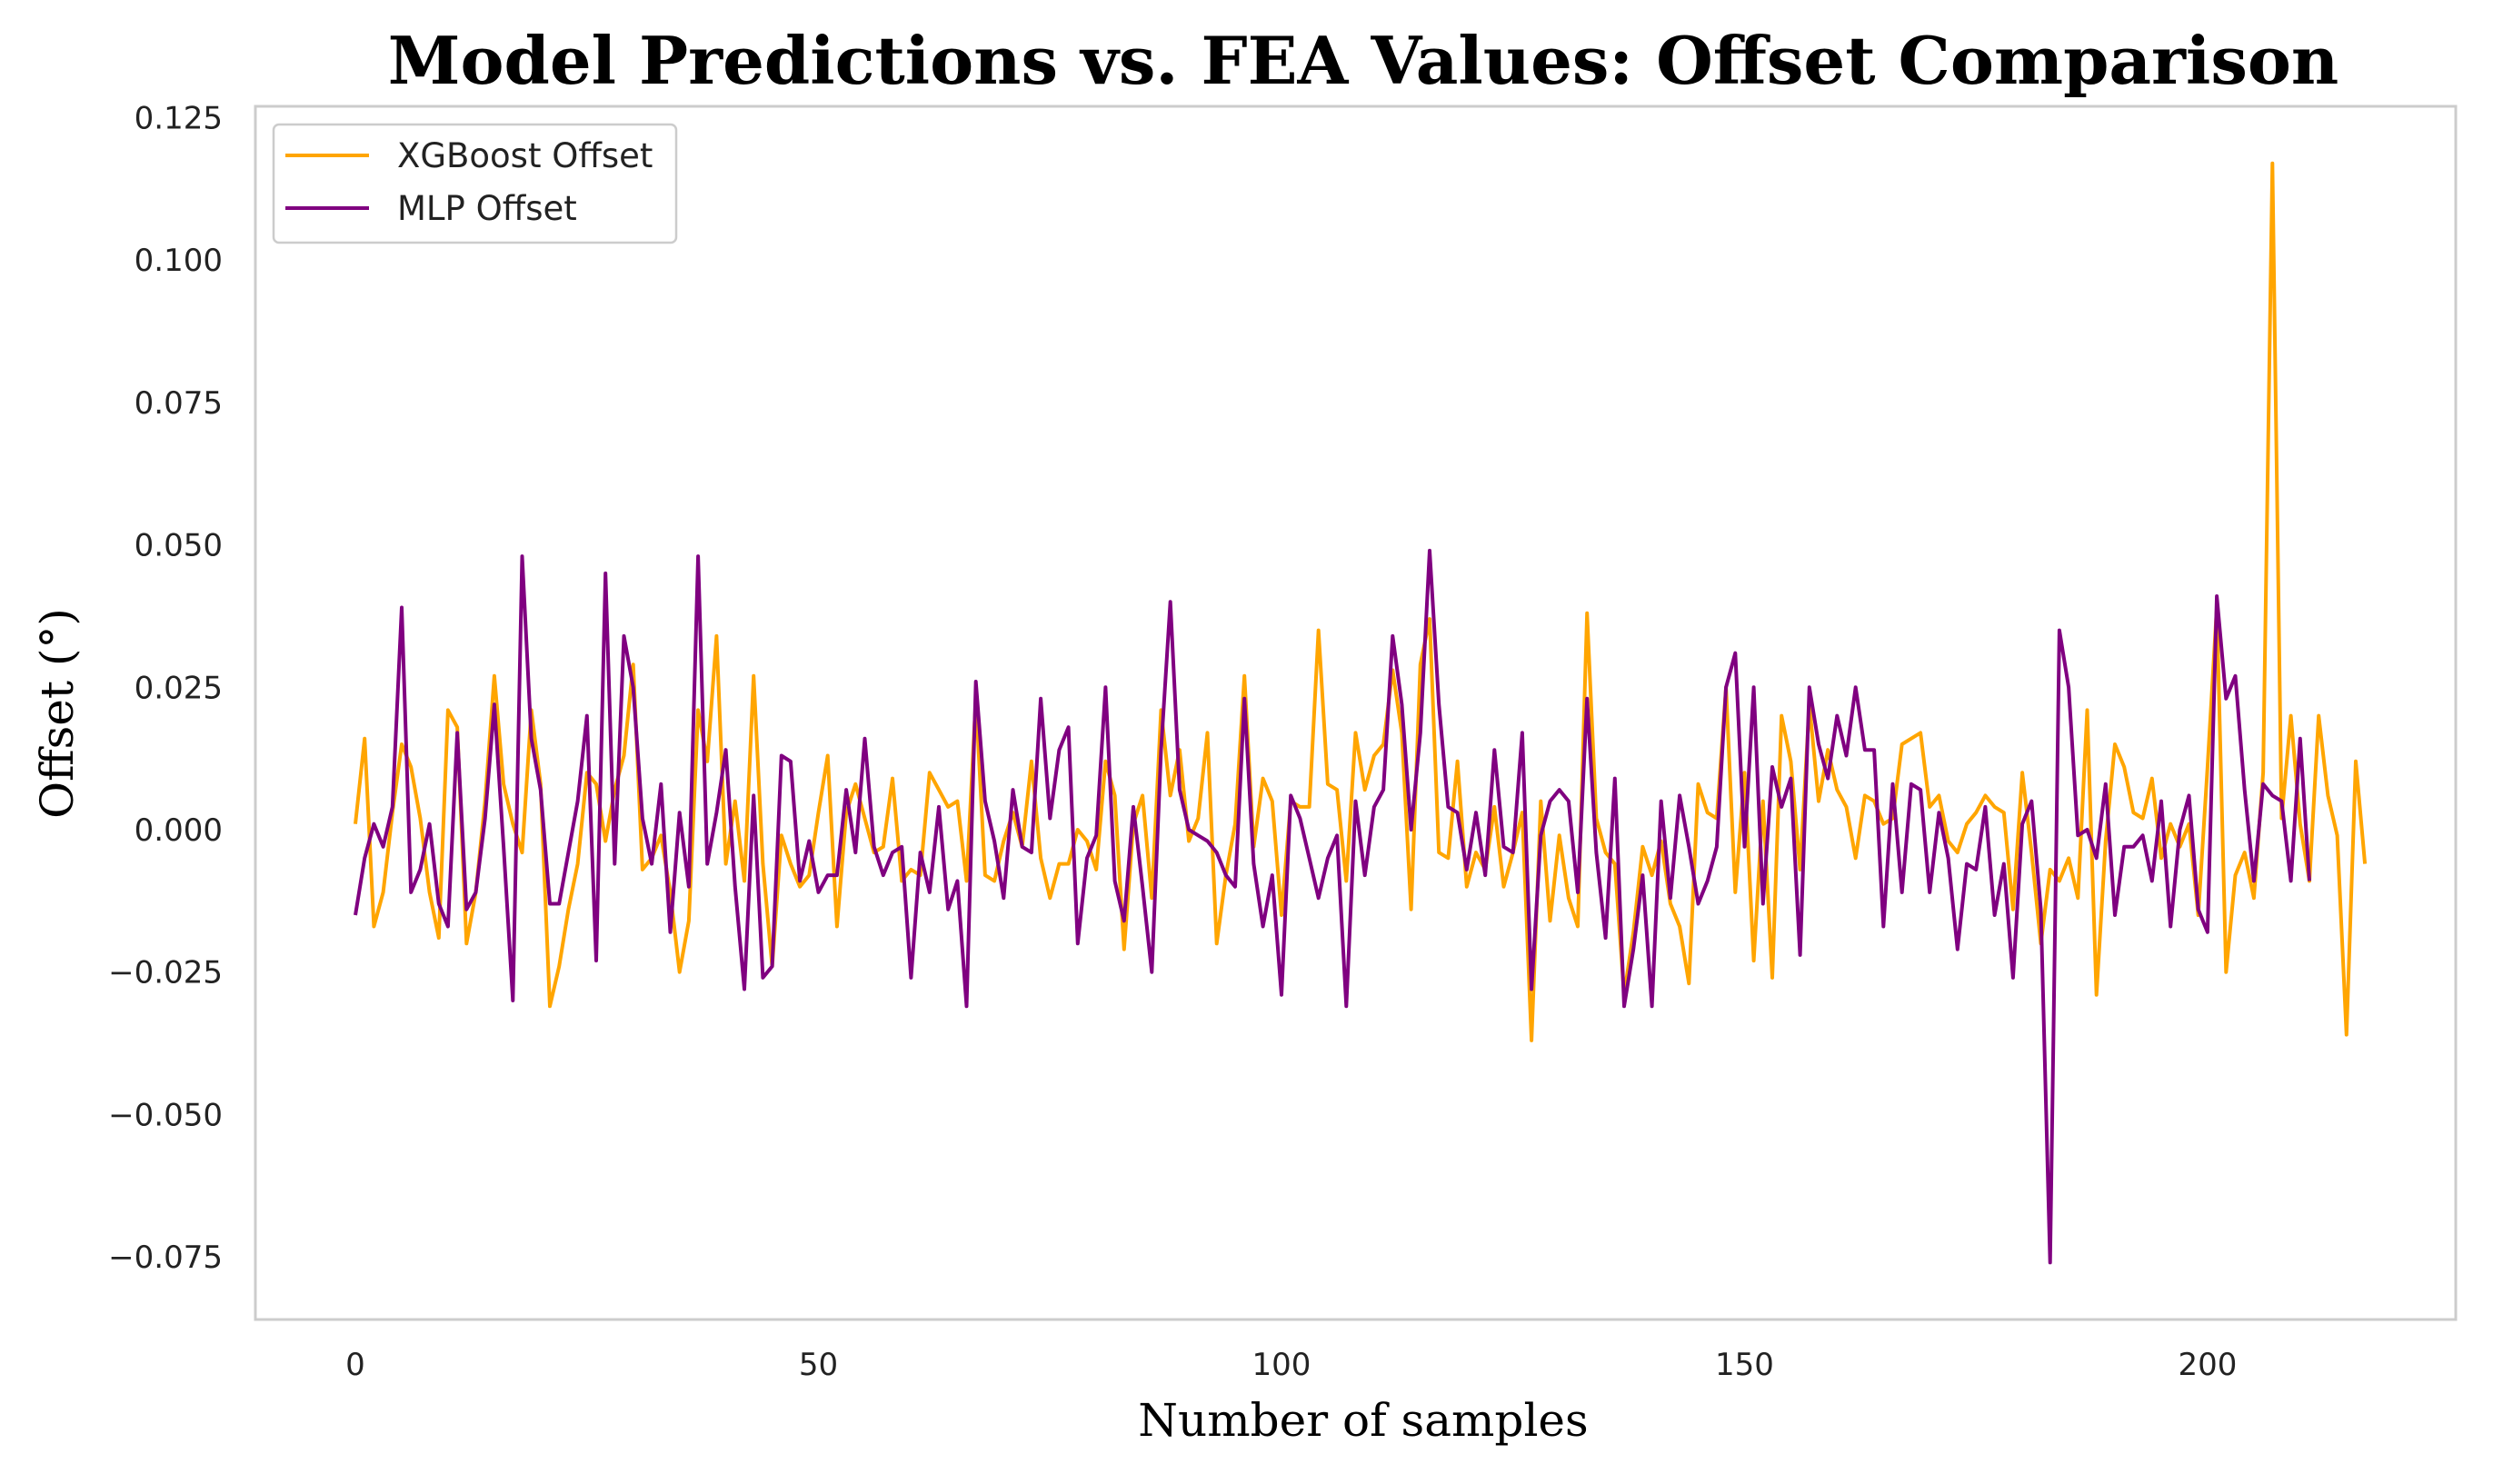  I want to click on legend-box, so click(475, 183).